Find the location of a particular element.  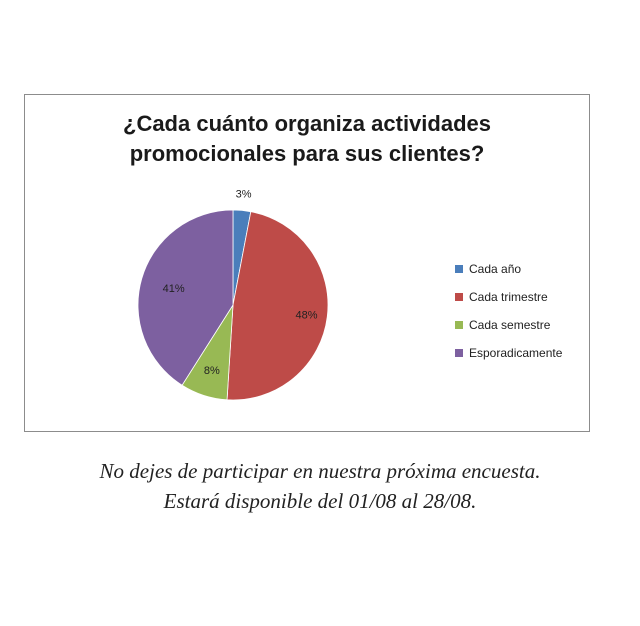

legend-label-3: Esporadicamente is located at coordinates (516, 353).